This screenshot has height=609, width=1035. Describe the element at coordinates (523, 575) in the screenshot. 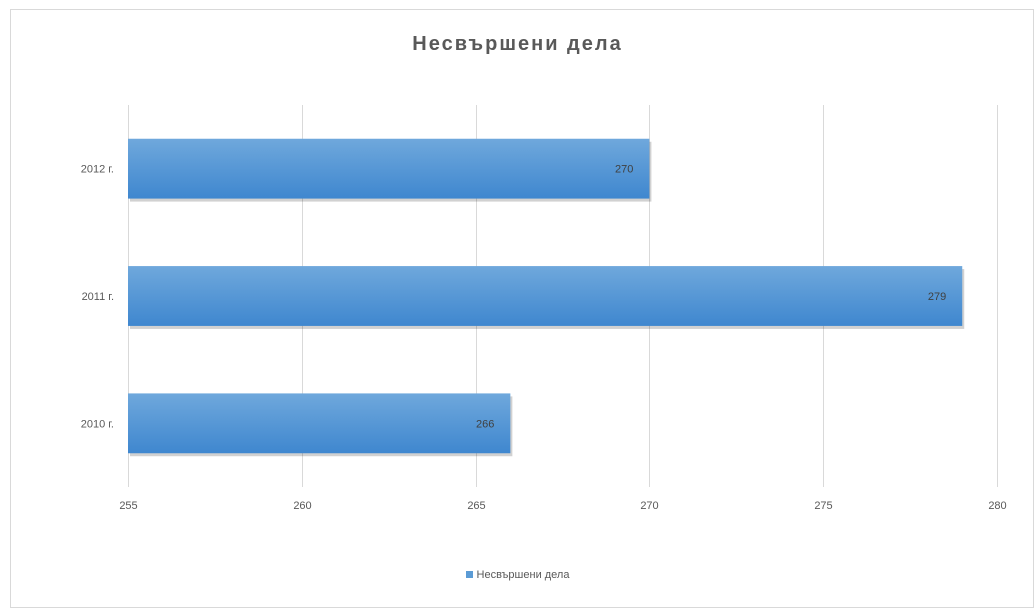

I see `legend-label: Несвършени дела` at that location.